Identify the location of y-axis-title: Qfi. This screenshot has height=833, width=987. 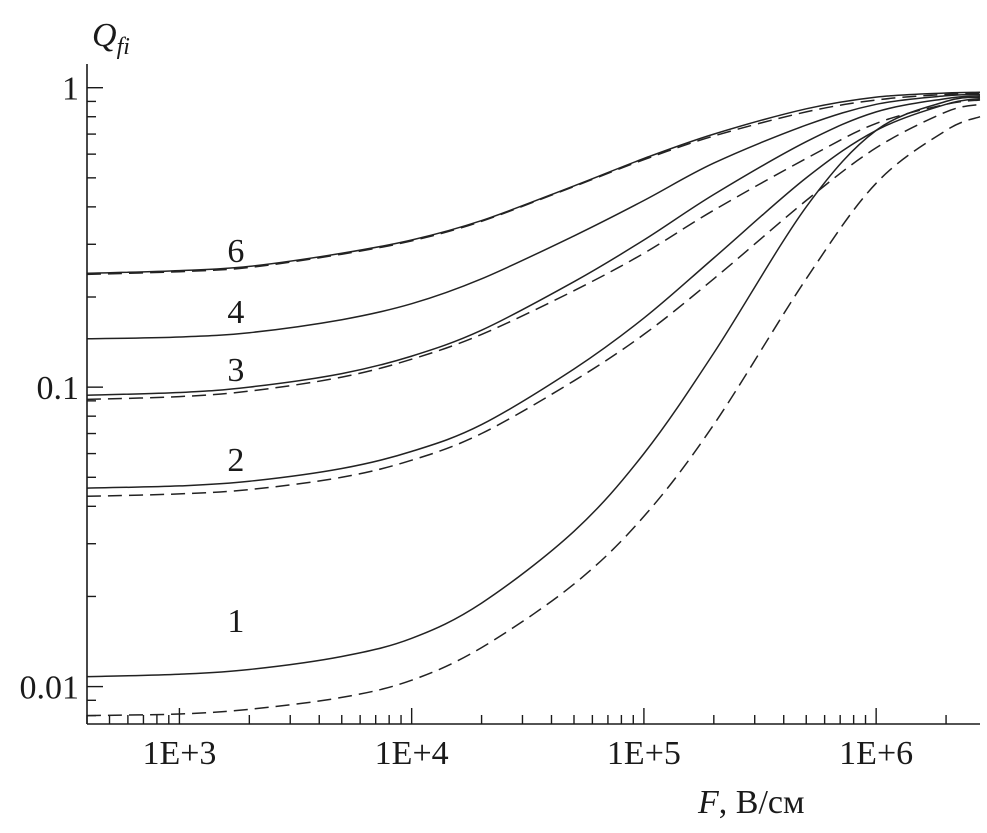
(111, 38).